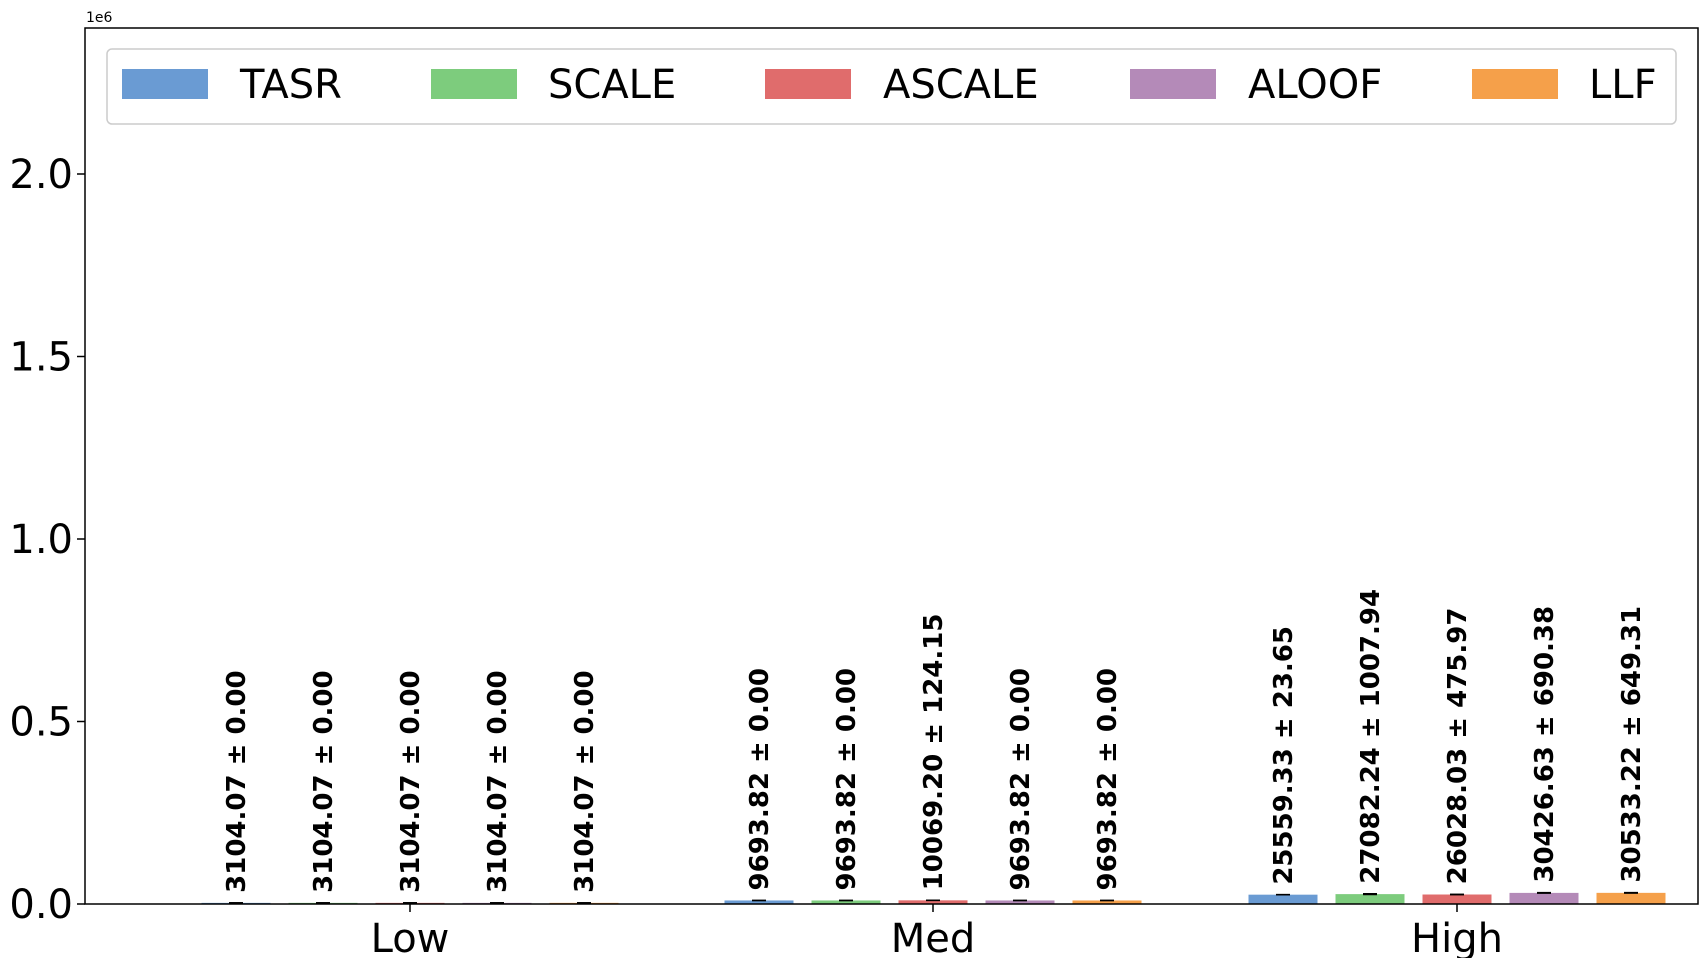 The width and height of the screenshot is (1706, 958). I want to click on x-tick-label-low: Low, so click(410, 937).